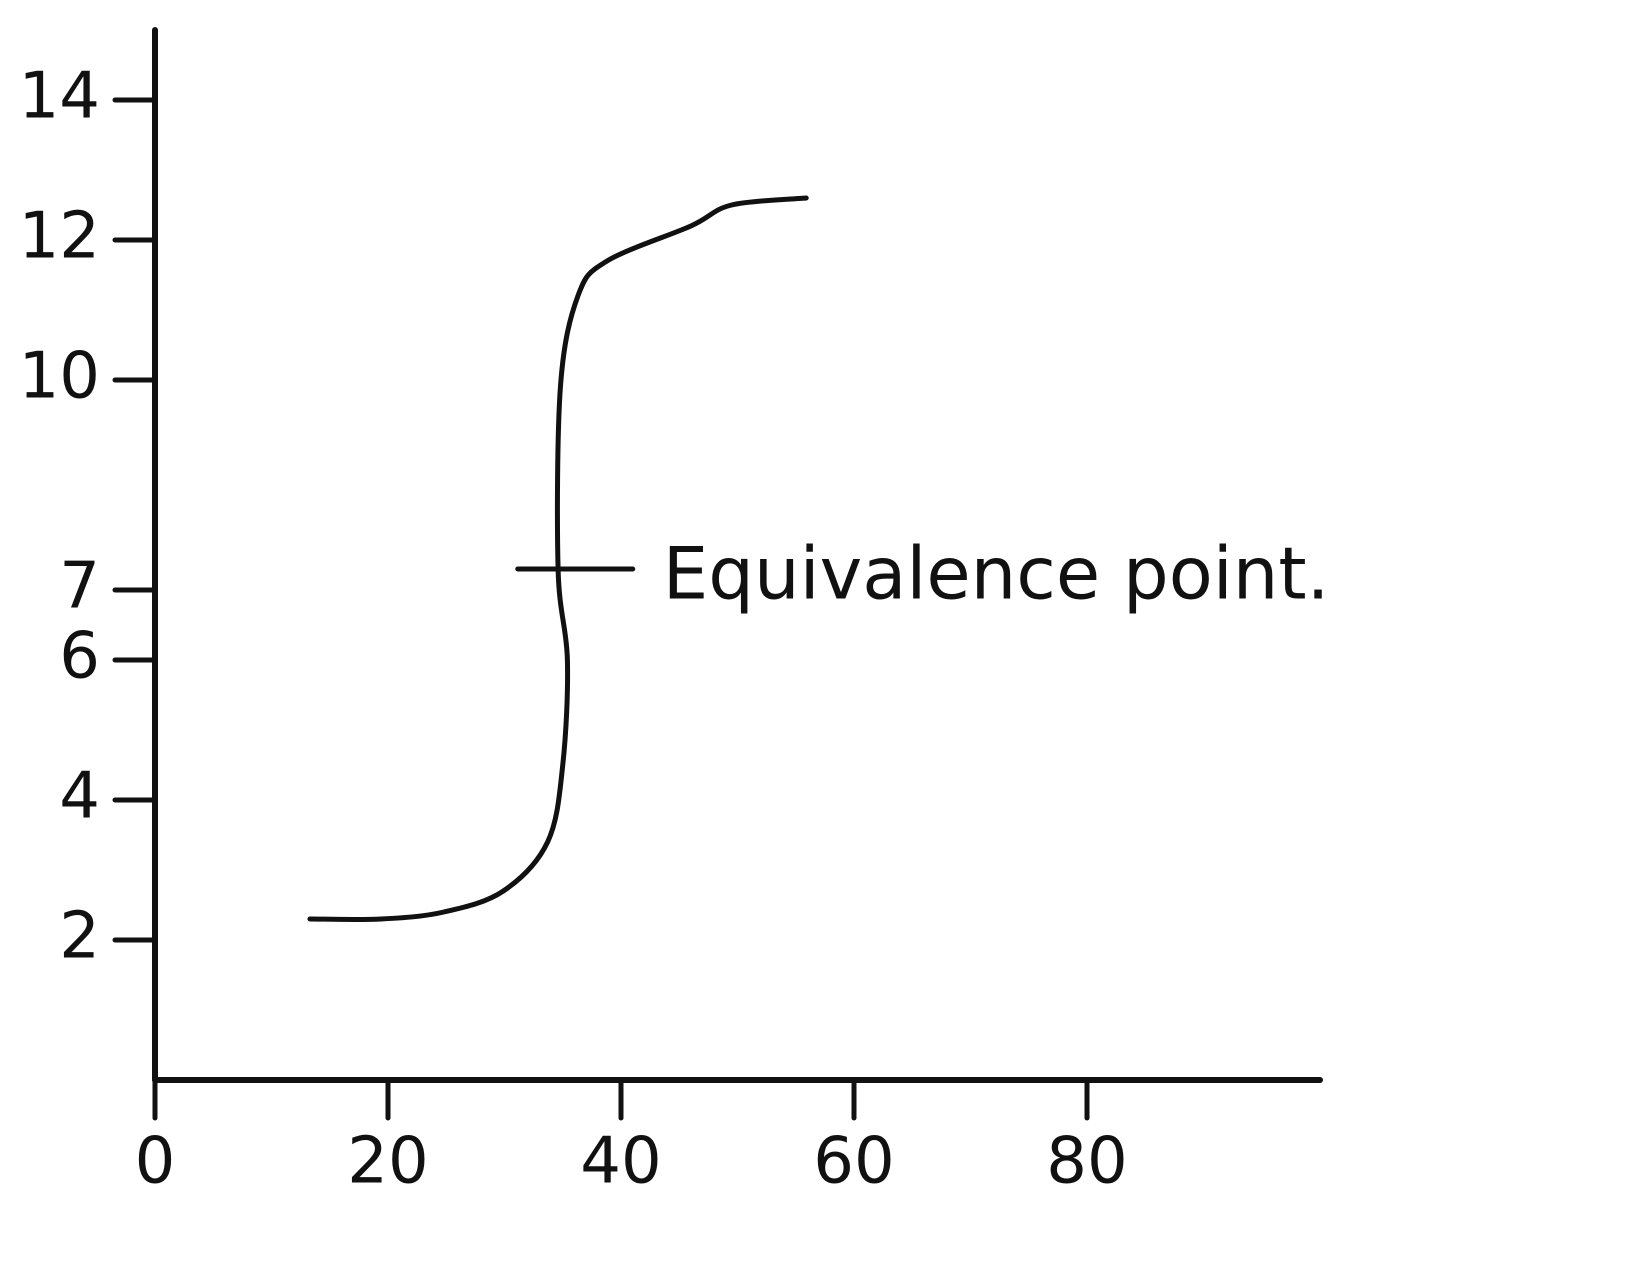 Image resolution: width=1644 pixels, height=1271 pixels. I want to click on x-tick-label: 60, so click(853, 1162).